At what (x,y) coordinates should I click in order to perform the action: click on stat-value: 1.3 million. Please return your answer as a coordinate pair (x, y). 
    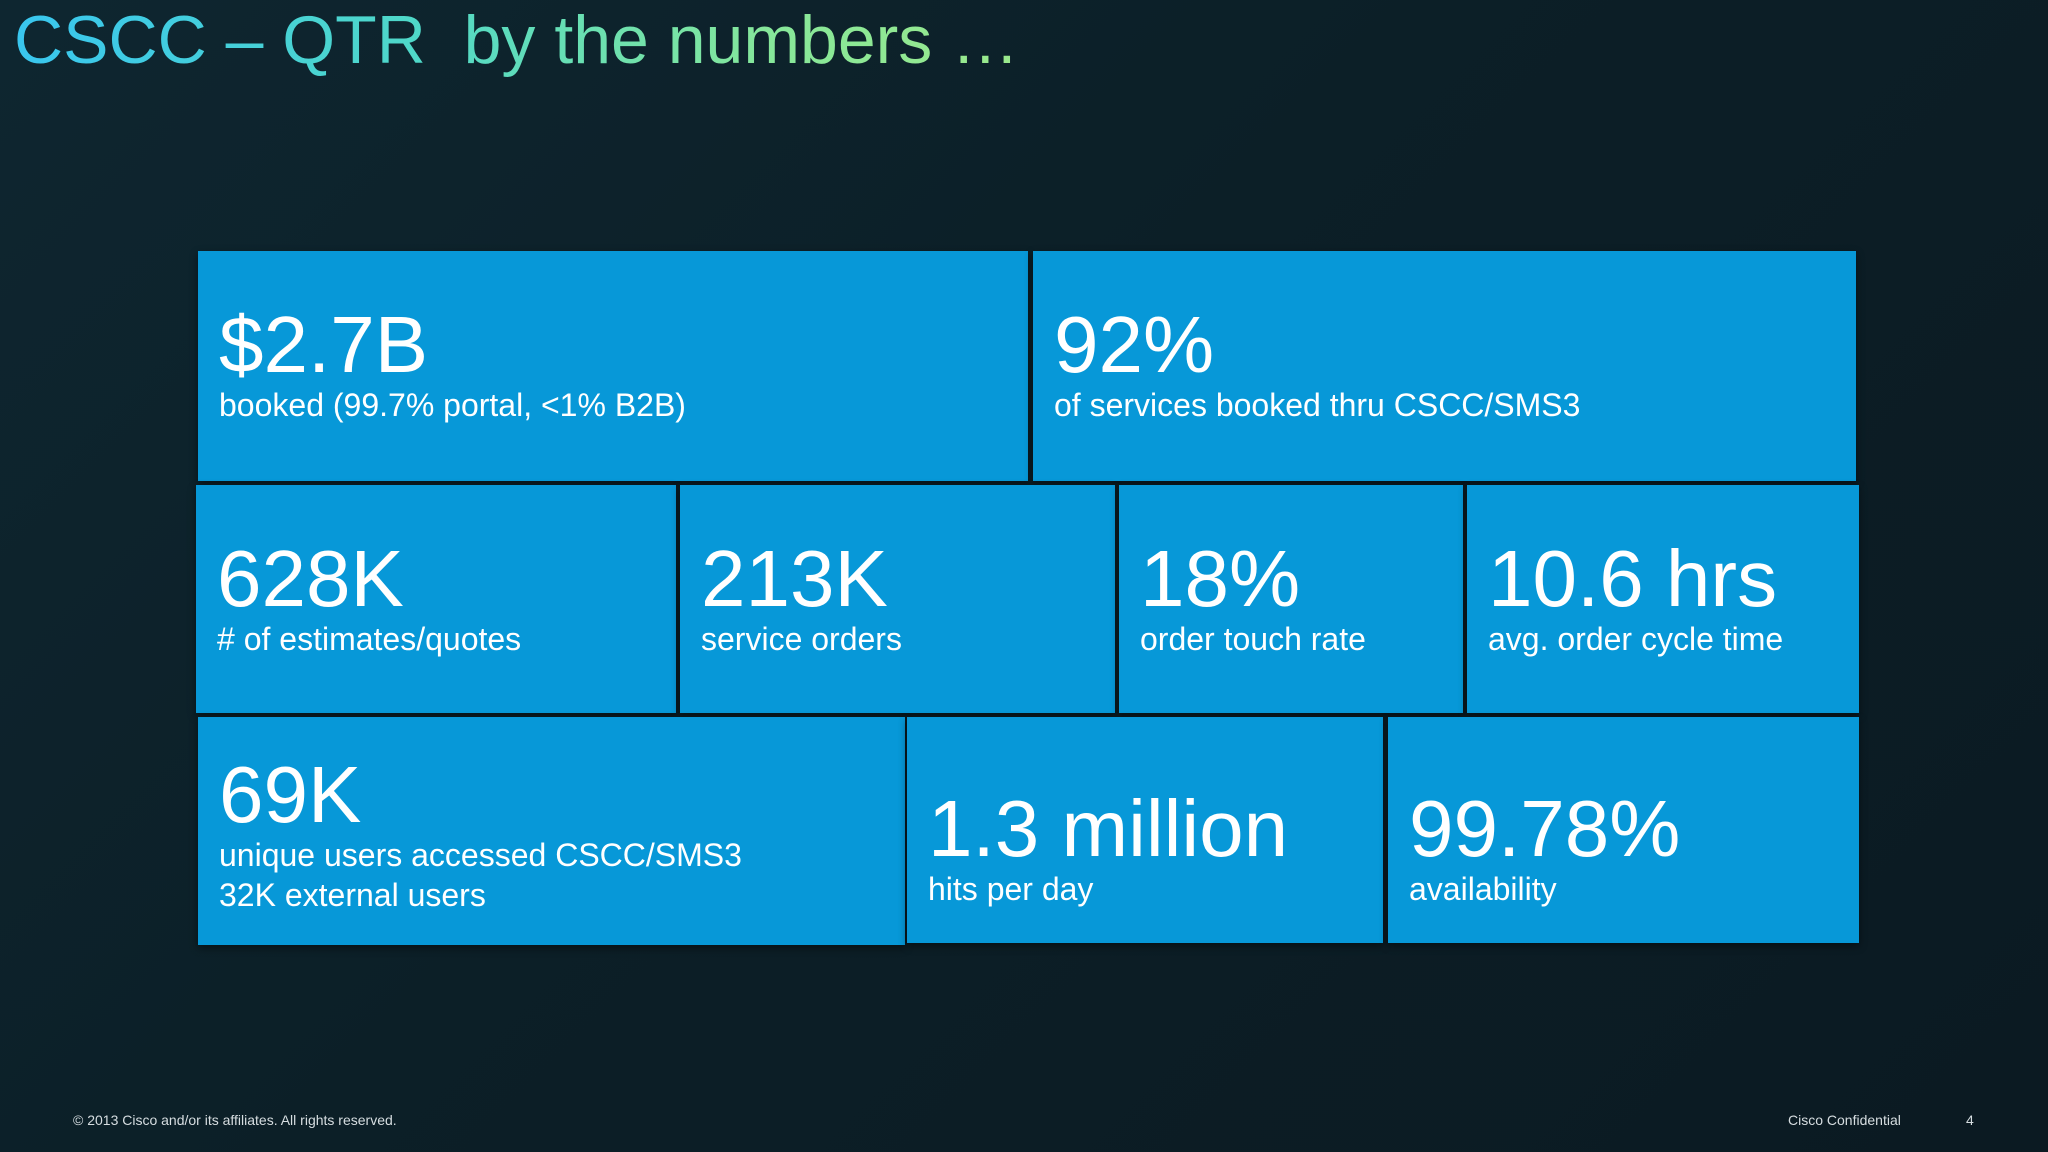
    Looking at the image, I should click on (1108, 828).